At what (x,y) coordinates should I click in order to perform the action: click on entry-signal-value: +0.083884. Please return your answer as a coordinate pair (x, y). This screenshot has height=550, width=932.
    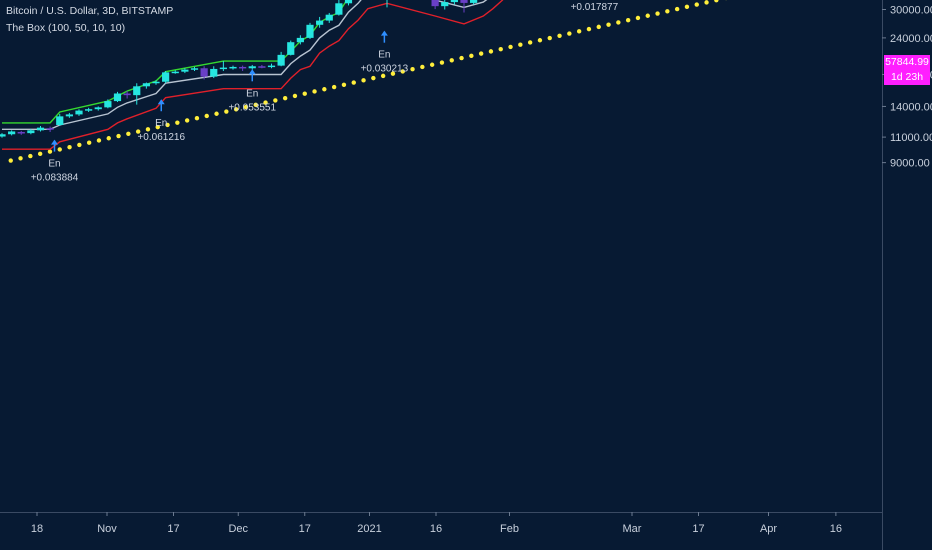
    Looking at the image, I should click on (55, 178).